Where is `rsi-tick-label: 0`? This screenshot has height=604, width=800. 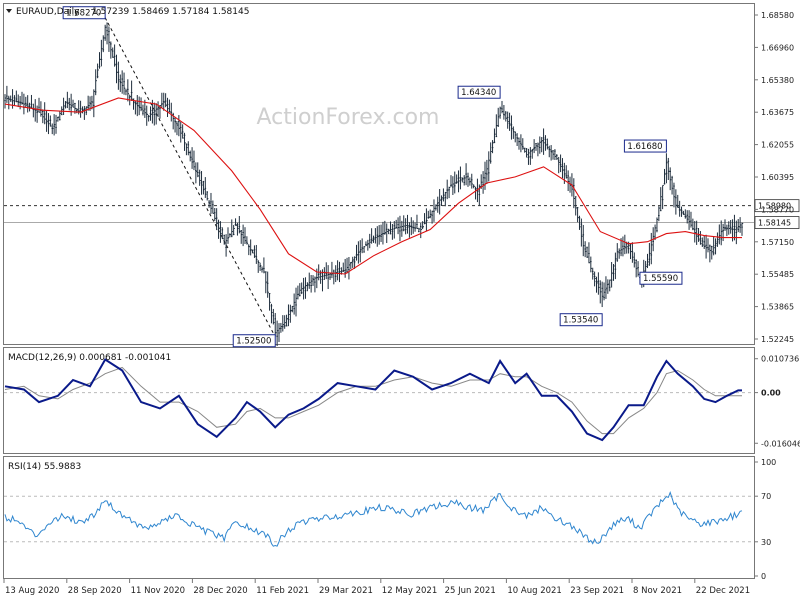 rsi-tick-label: 0 is located at coordinates (763, 576).